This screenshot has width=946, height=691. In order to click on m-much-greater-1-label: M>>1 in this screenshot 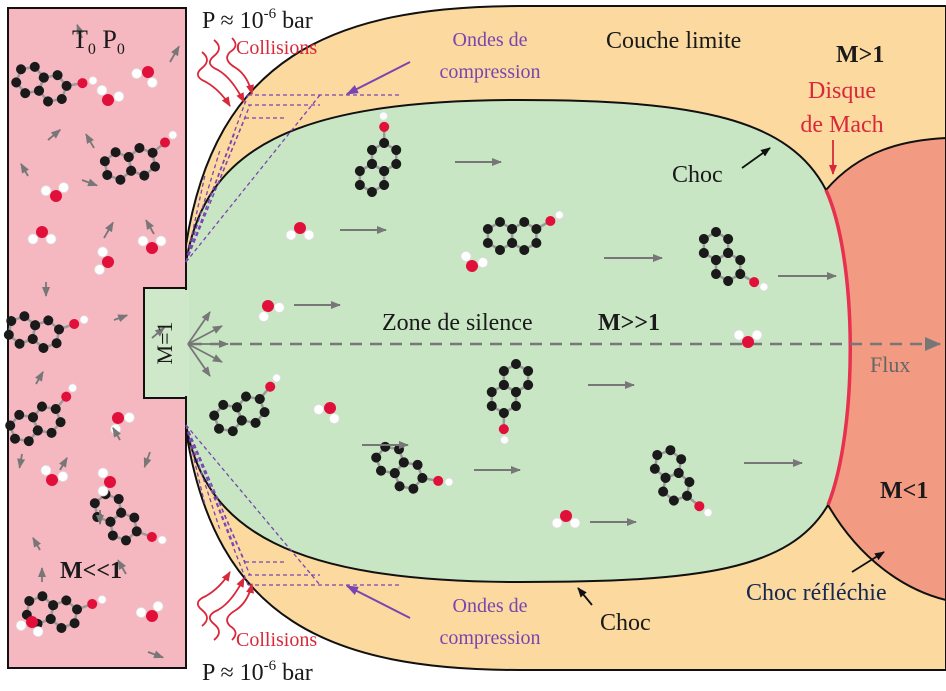, I will do `click(629, 323)`.